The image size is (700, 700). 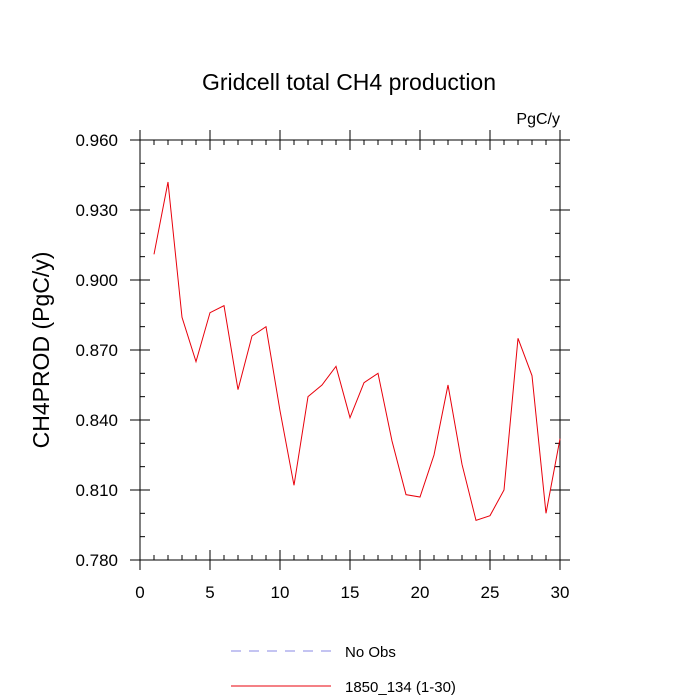 I want to click on x-tick-label: 20, so click(x=420, y=592).